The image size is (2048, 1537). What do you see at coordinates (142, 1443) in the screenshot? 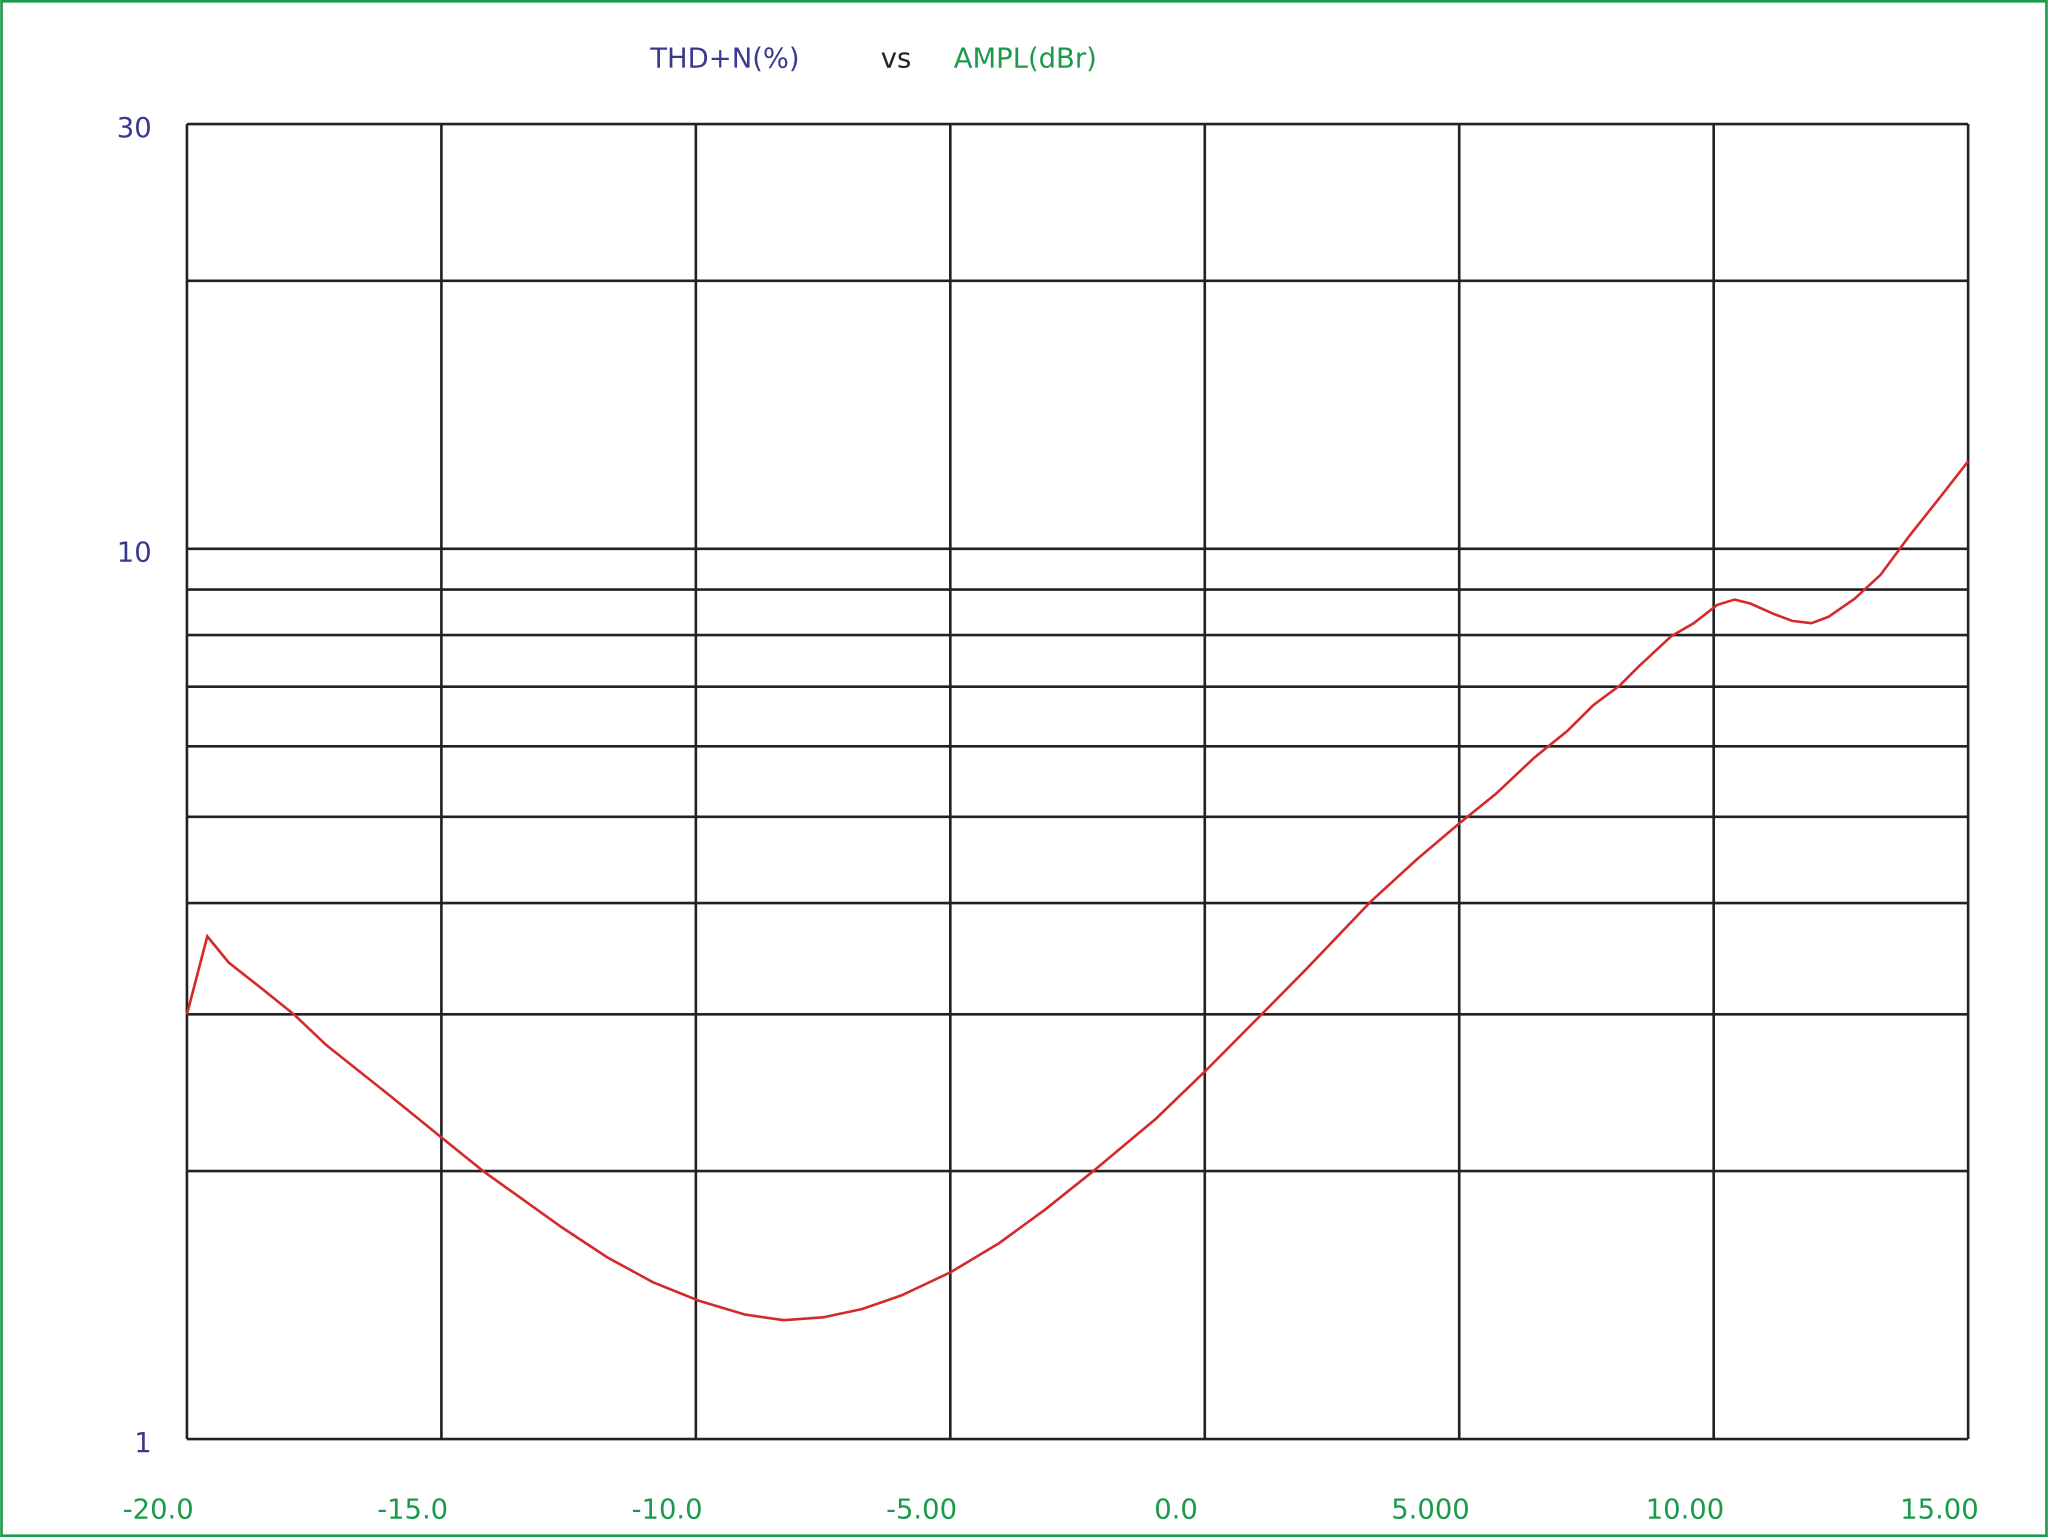
I see `y-tick-label: 1` at bounding box center [142, 1443].